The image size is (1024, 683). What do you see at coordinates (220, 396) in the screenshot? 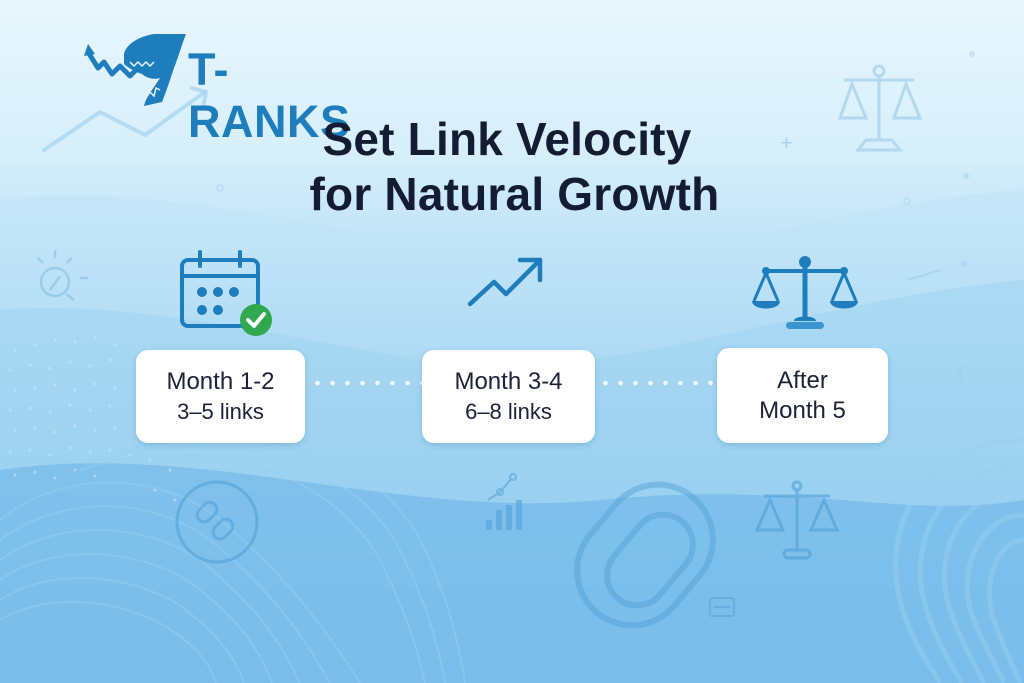
I see `step-card-month-1-2: Month 1-2 3–5 links` at bounding box center [220, 396].